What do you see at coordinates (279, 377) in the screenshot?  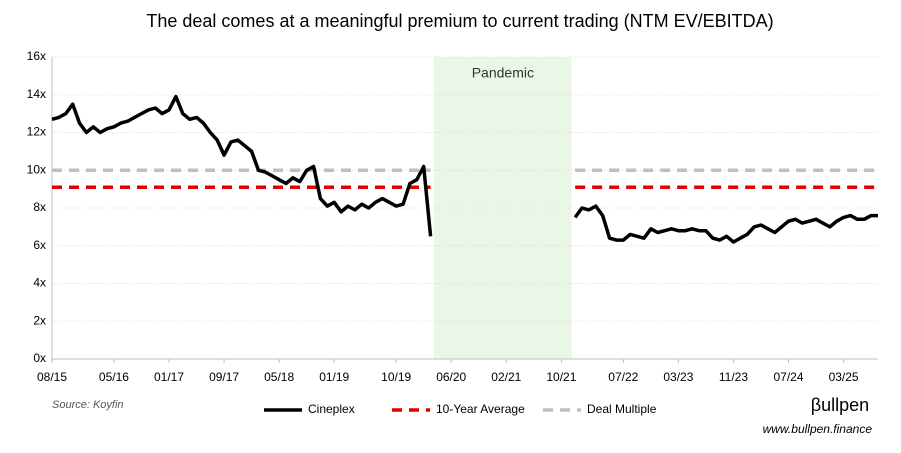 I see `x-tick-label: 05/18` at bounding box center [279, 377].